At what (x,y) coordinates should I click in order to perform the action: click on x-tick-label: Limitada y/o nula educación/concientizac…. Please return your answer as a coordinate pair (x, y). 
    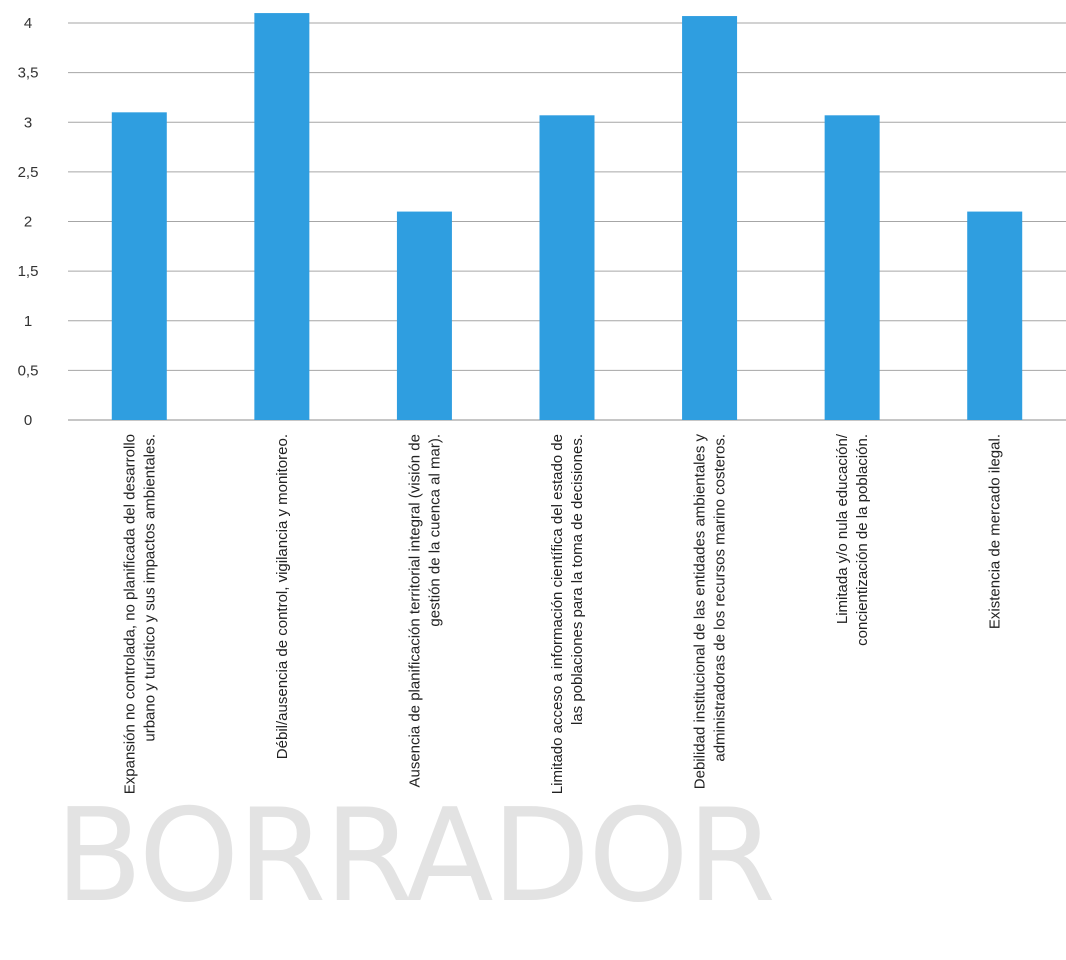
    Looking at the image, I should click on (852, 539).